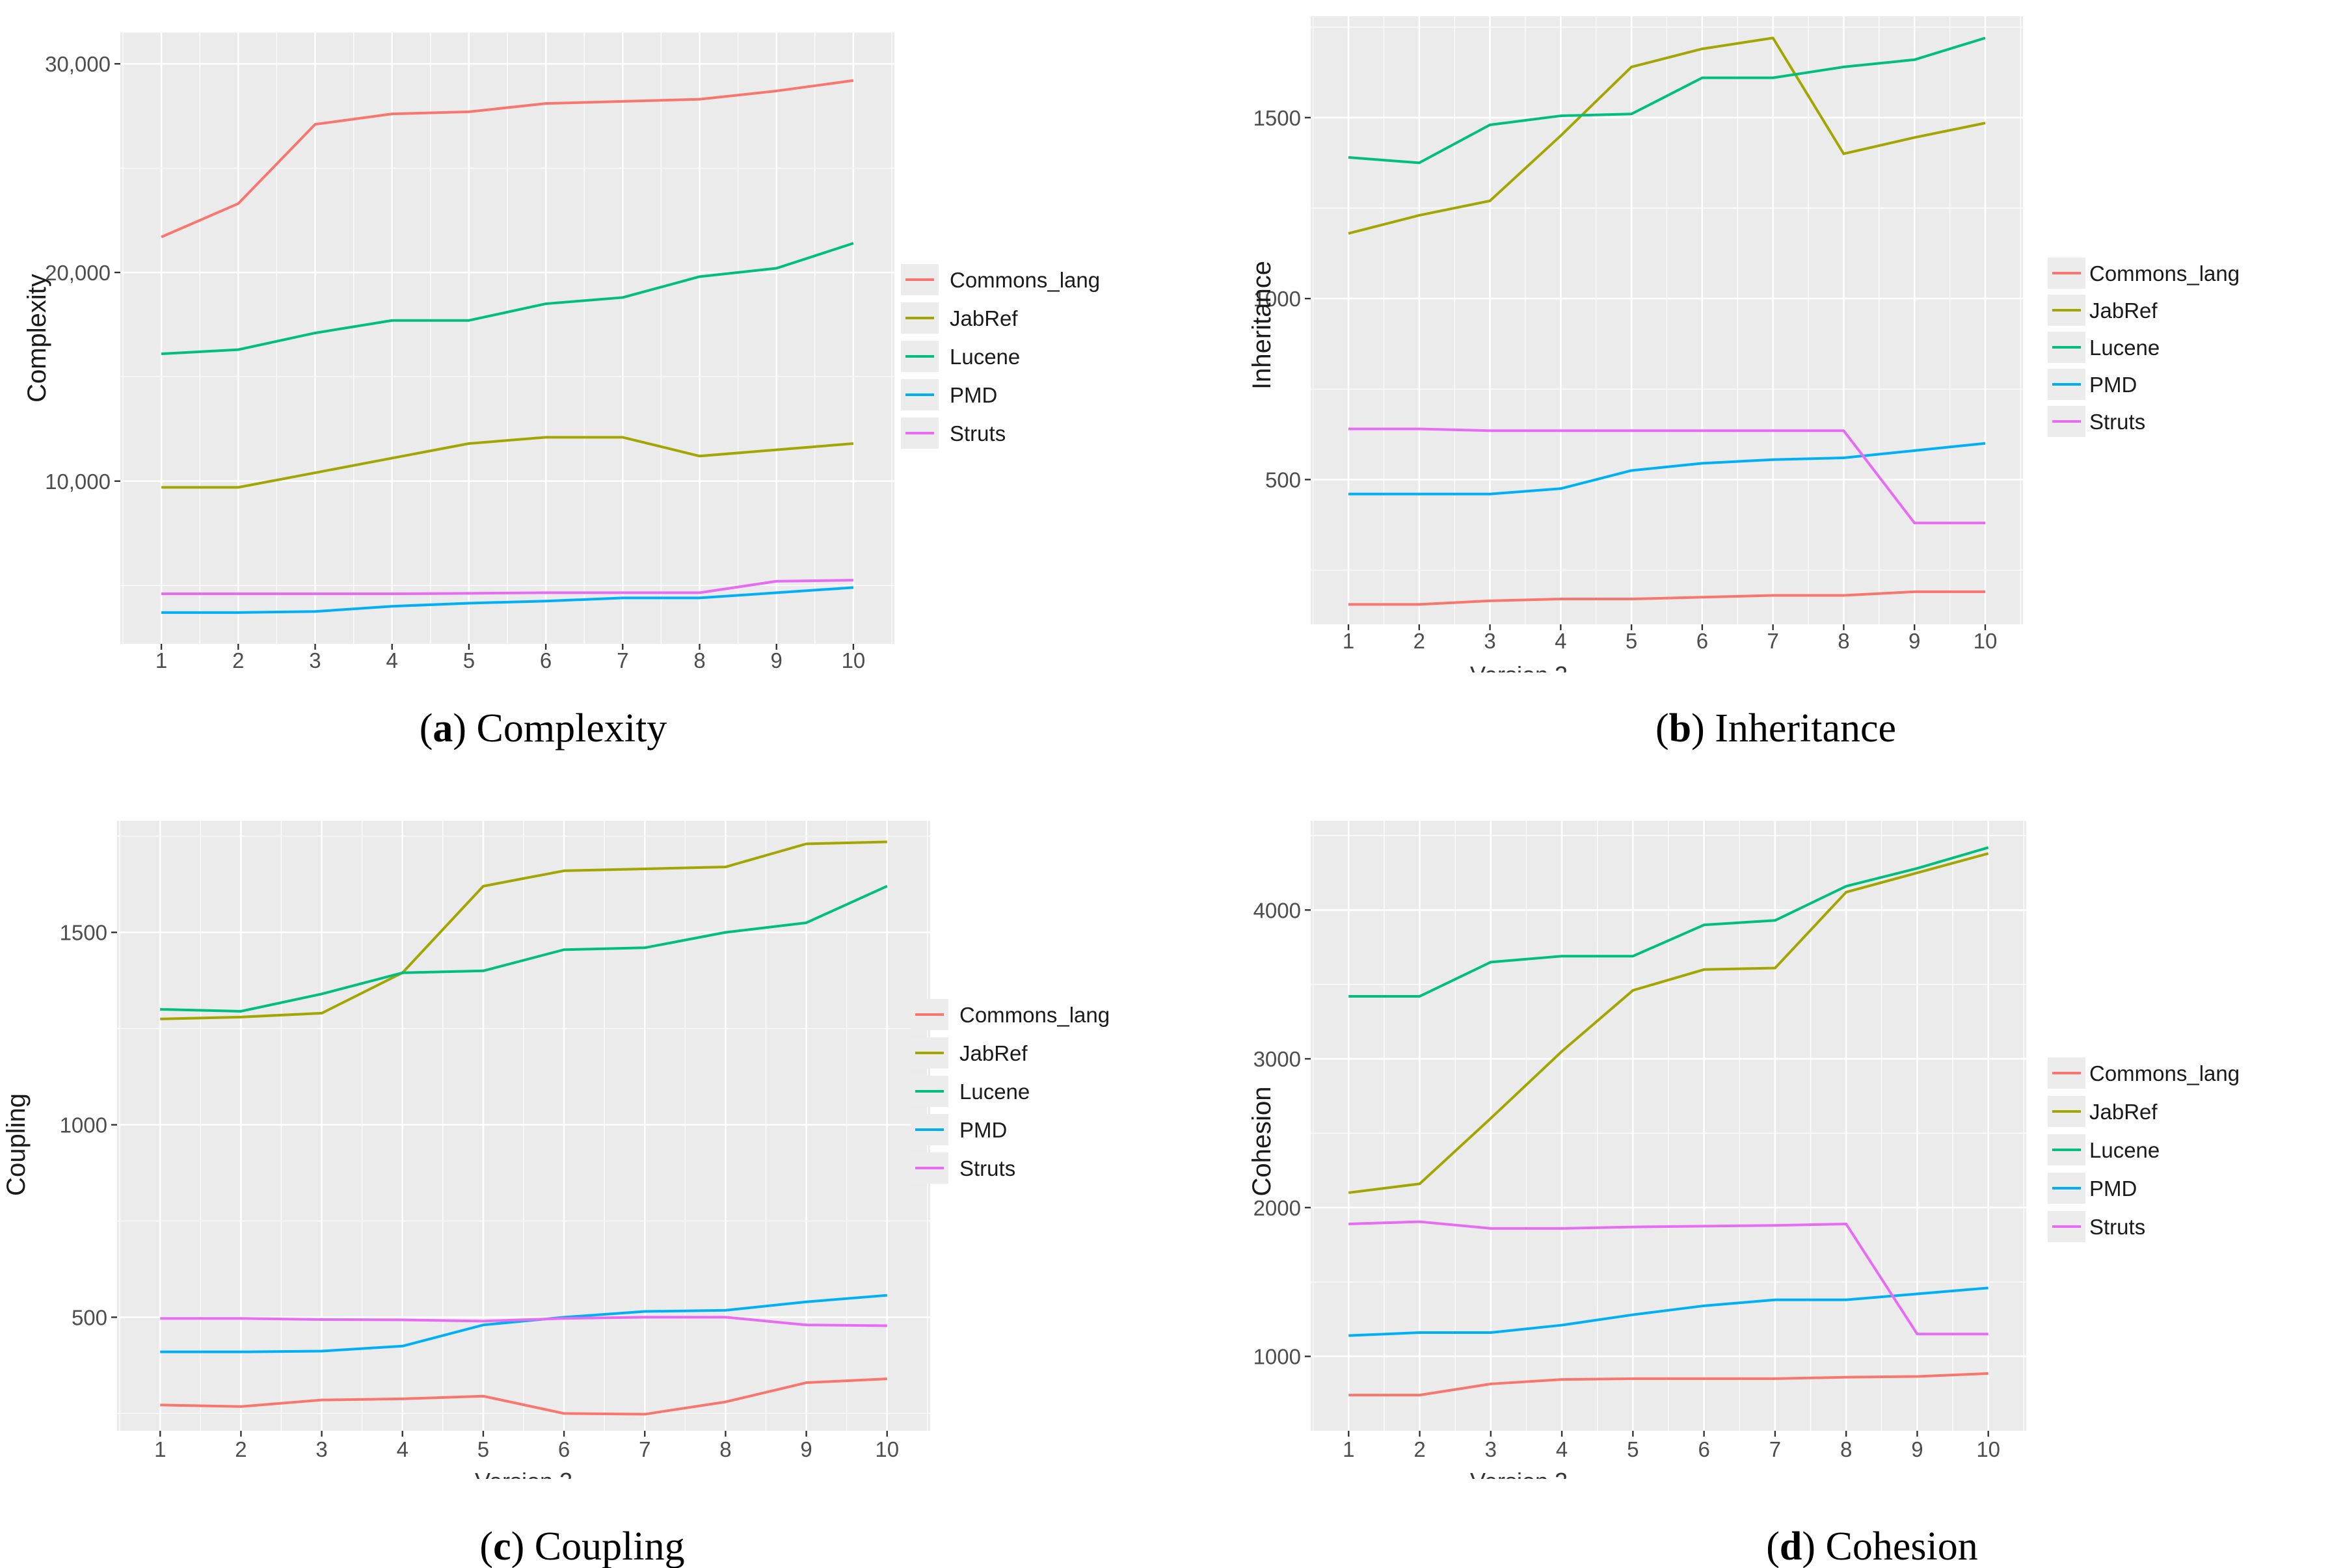 Image resolution: width=2343 pixels, height=1568 pixels. I want to click on caption-letter: b, so click(1680, 729).